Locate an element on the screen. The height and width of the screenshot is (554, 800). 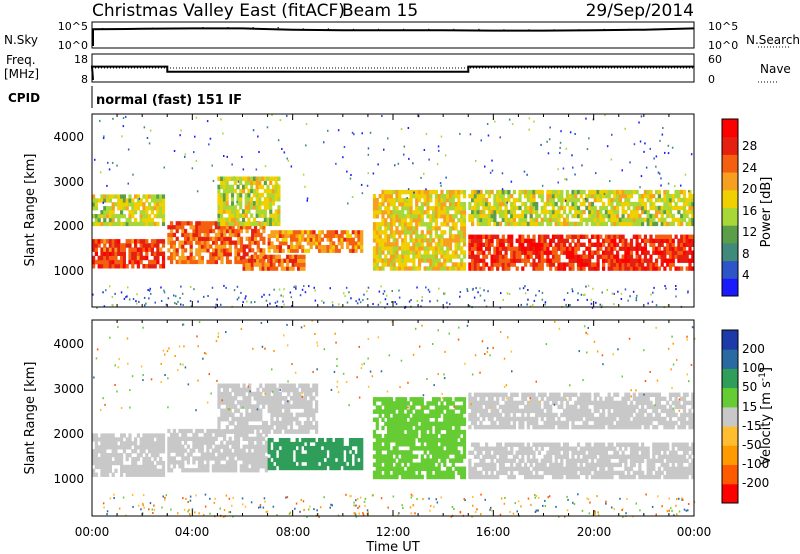
power-ytick-1000: 1000 is located at coordinates (68, 271).